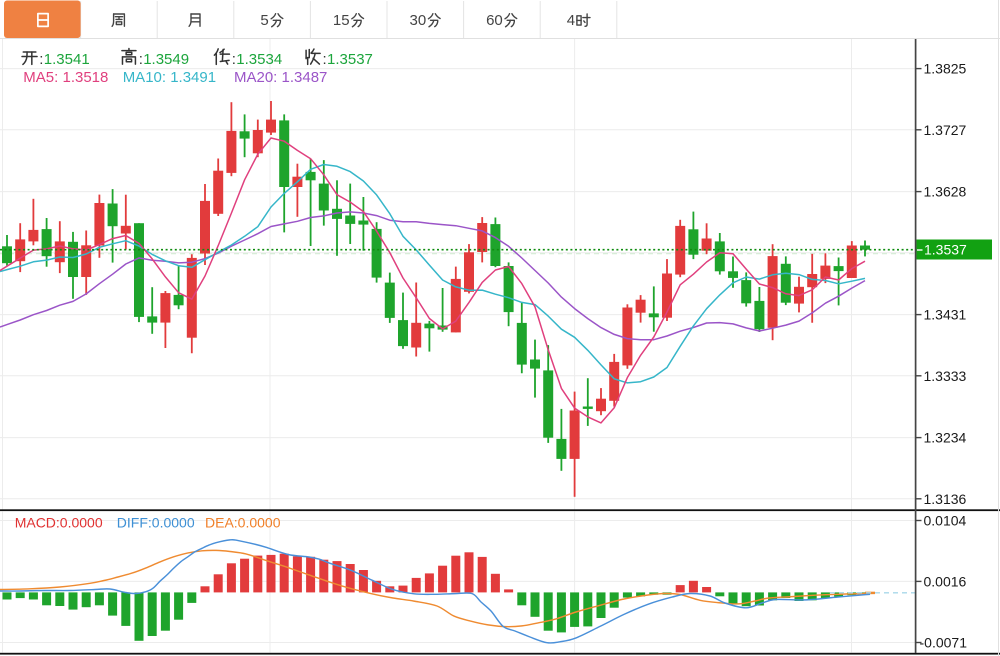 This screenshot has height=656, width=1000. I want to click on svg-text: 1.3549, so click(166, 59).